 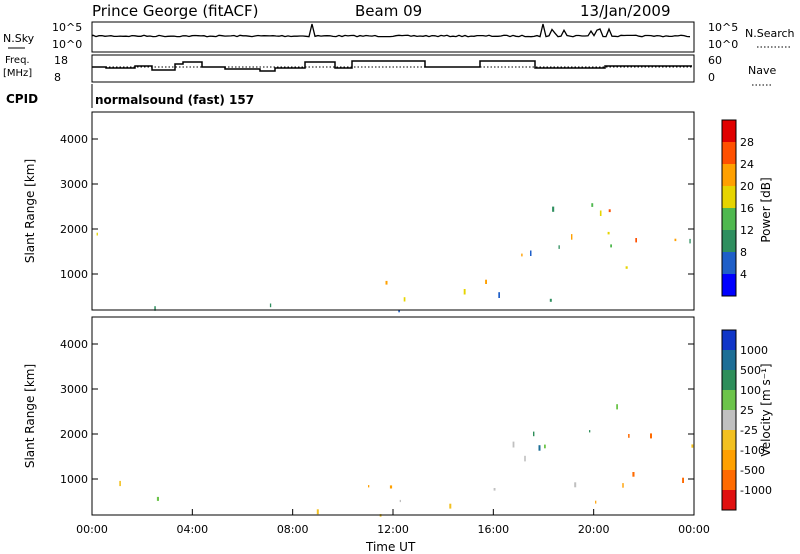 I want to click on noise-panel: N.Sky 10^5 10^0 10^5 10^0 N.Search, so click(x=399, y=37).